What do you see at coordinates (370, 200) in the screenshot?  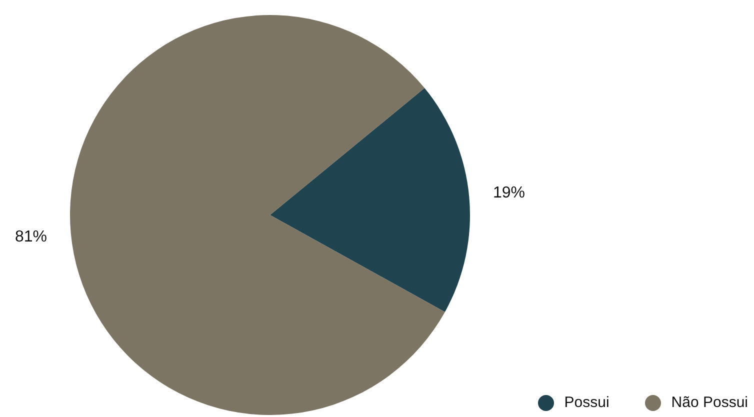 I see `pie-slice` at bounding box center [370, 200].